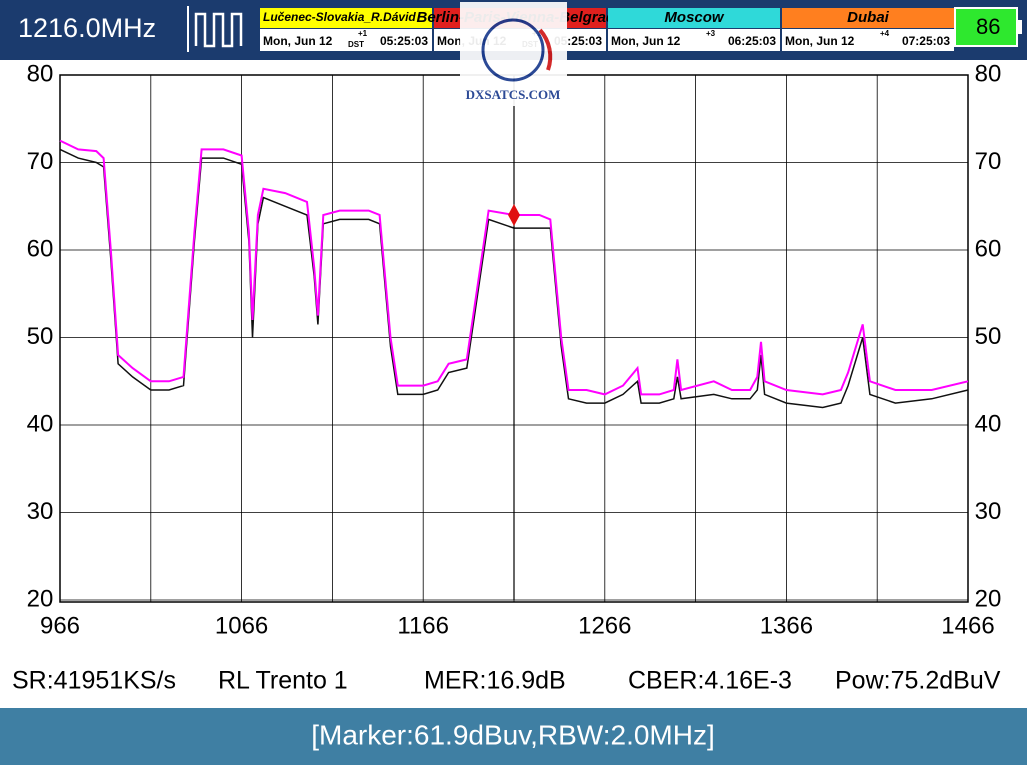  Describe the element at coordinates (404, 41) in the screenshot. I see `clock-time: 05:25:03` at that location.